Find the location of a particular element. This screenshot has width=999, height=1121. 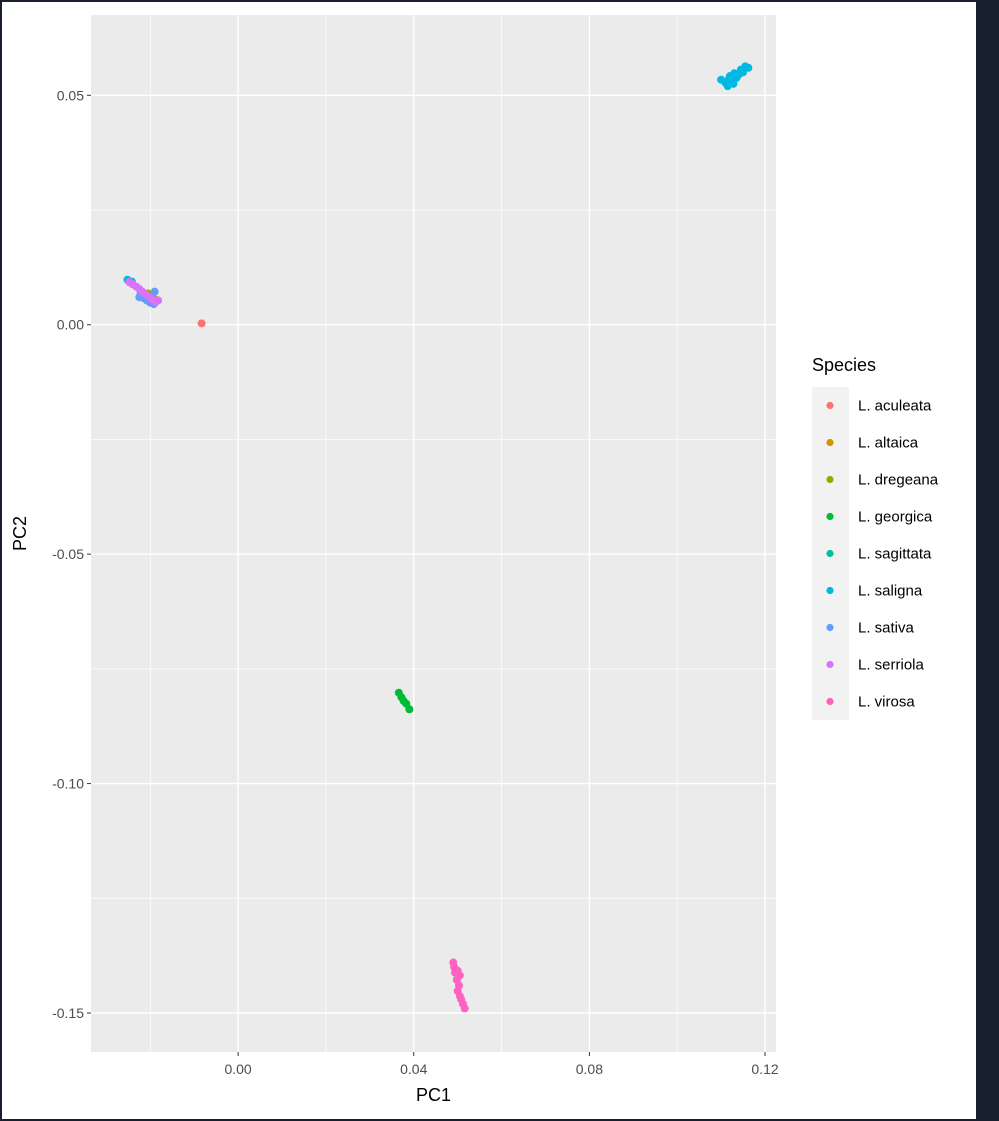

y-tick-label: -0.10 is located at coordinates (68, 784).